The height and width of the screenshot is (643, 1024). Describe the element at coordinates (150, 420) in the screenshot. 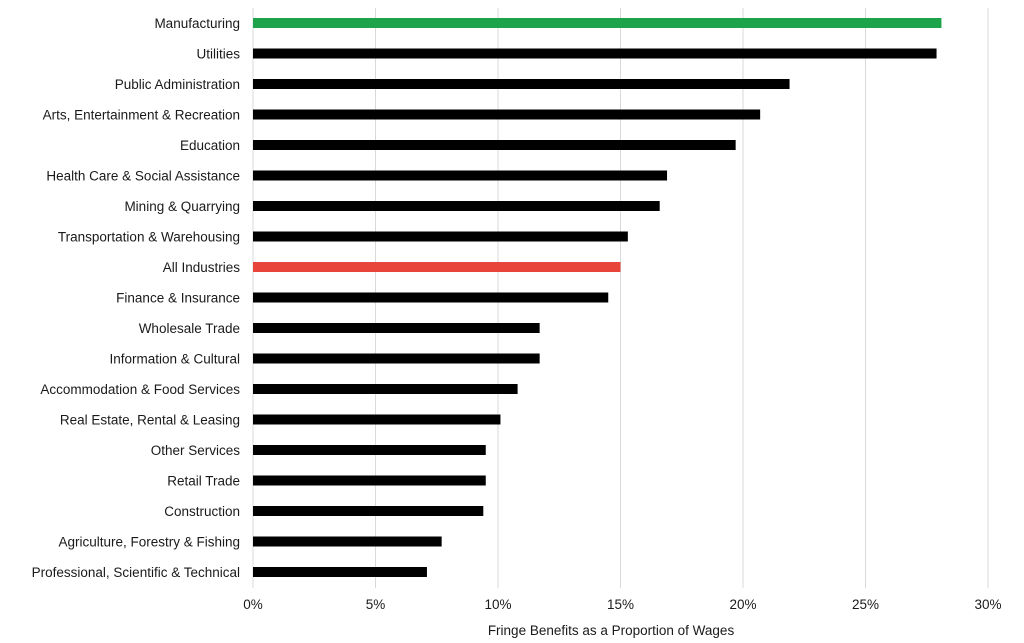

I see `category-label: Real Estate, Rental & Leasing` at that location.